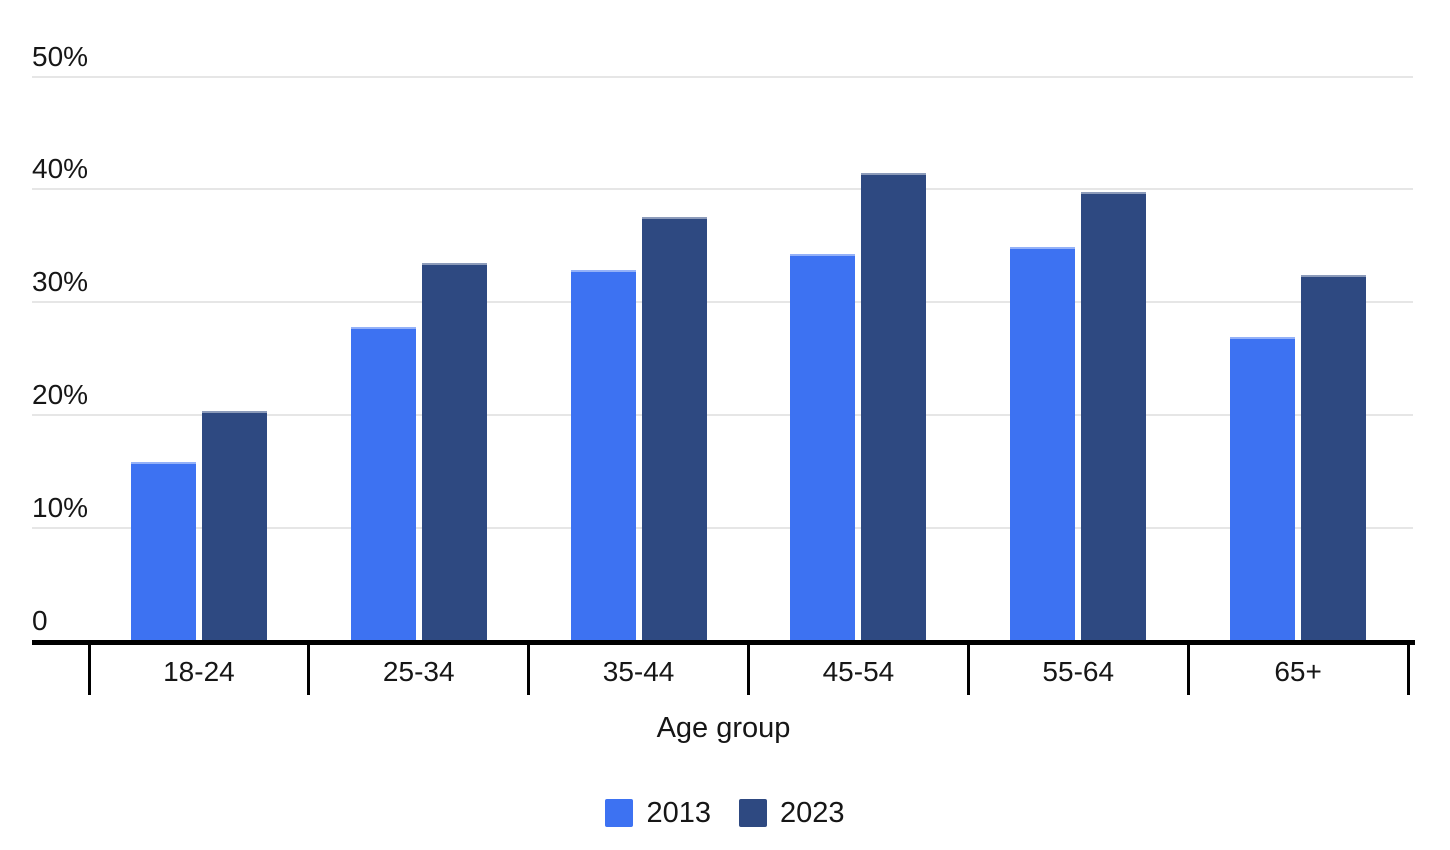  What do you see at coordinates (858, 671) in the screenshot?
I see `category-label-45-54: 45-54` at bounding box center [858, 671].